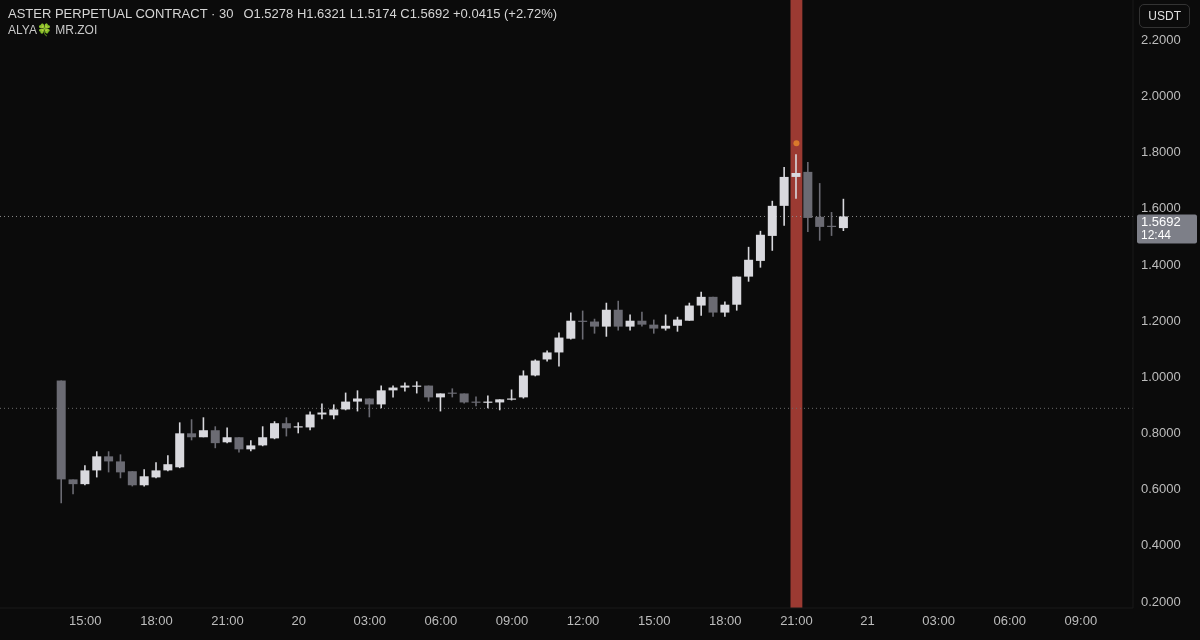  Describe the element at coordinates (1161, 376) in the screenshot. I see `y-tick-label: 1.0000` at that location.